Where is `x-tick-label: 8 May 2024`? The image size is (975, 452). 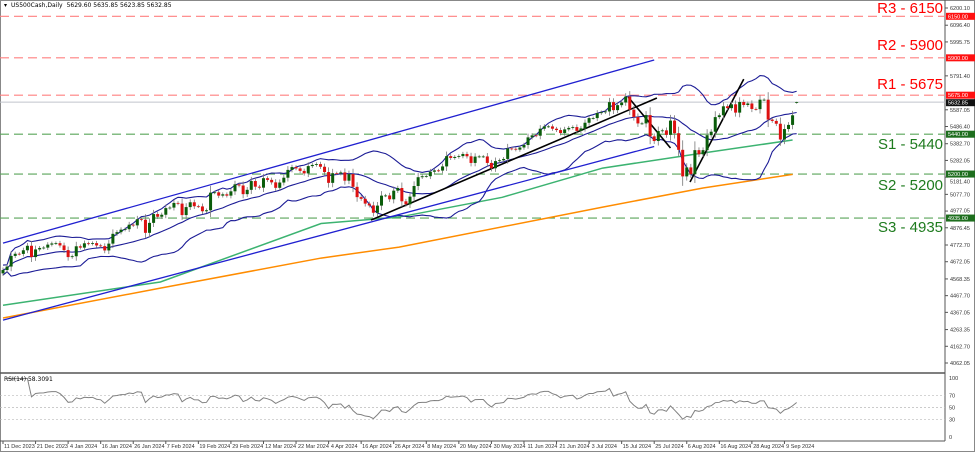
x-tick-label: 8 May 2024 is located at coordinates (441, 447).